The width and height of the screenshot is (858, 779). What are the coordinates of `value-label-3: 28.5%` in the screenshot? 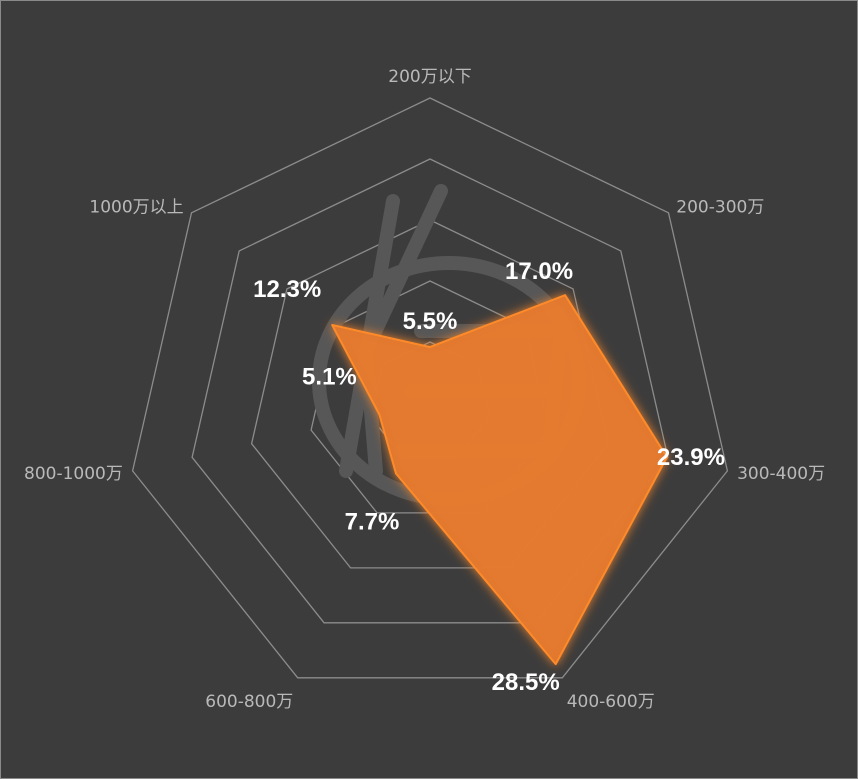 It's located at (526, 682).